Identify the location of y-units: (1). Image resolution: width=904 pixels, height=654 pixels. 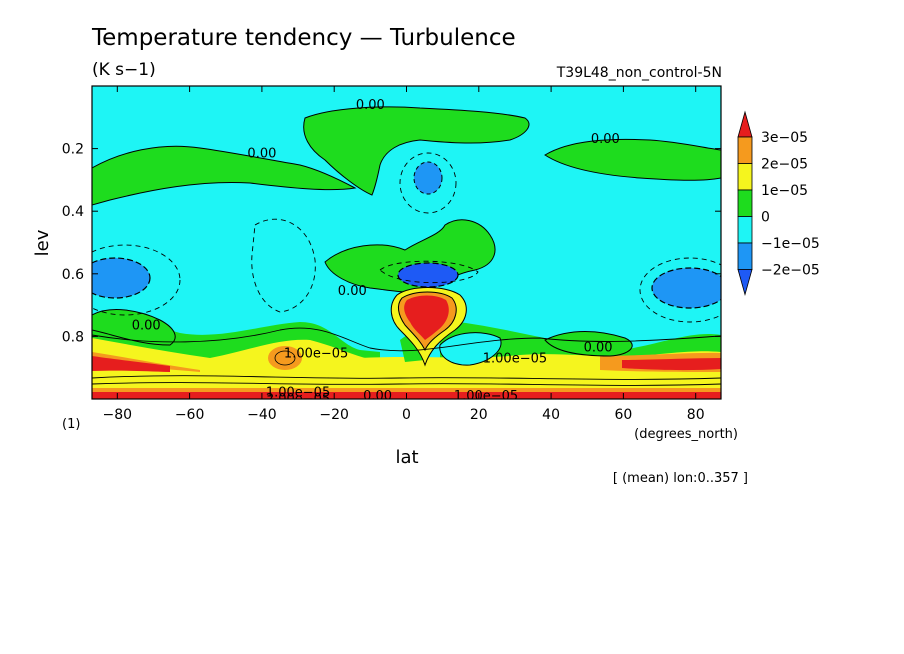
(71, 424).